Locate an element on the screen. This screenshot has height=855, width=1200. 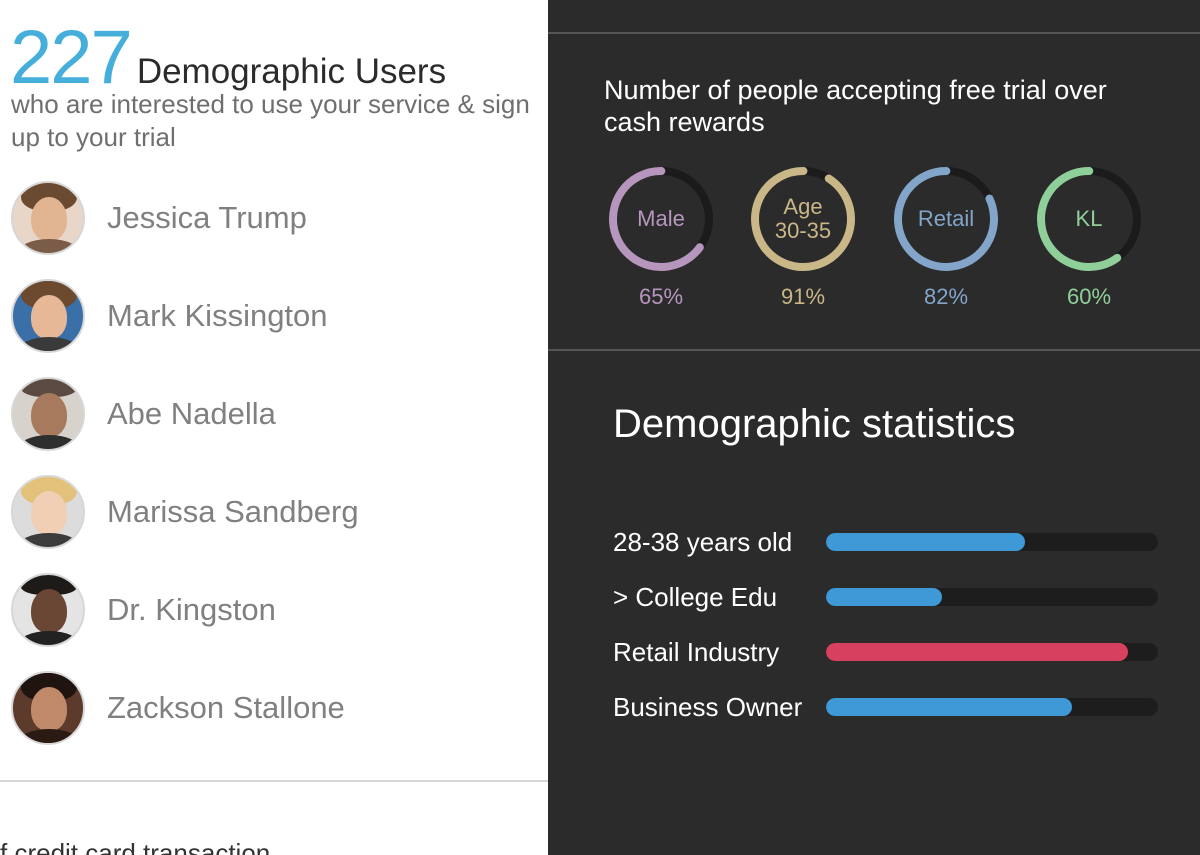
ring-label: KL is located at coordinates (1089, 218).